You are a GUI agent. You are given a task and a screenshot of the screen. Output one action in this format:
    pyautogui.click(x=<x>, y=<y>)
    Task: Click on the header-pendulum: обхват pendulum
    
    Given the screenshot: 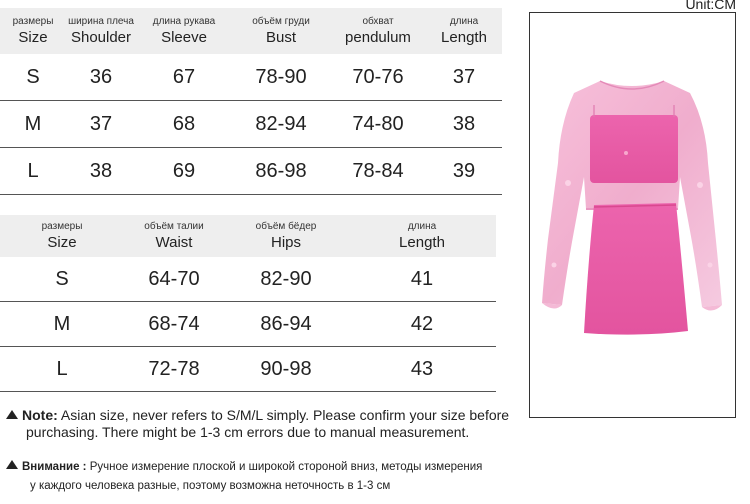 What is the action you would take?
    pyautogui.click(x=378, y=31)
    